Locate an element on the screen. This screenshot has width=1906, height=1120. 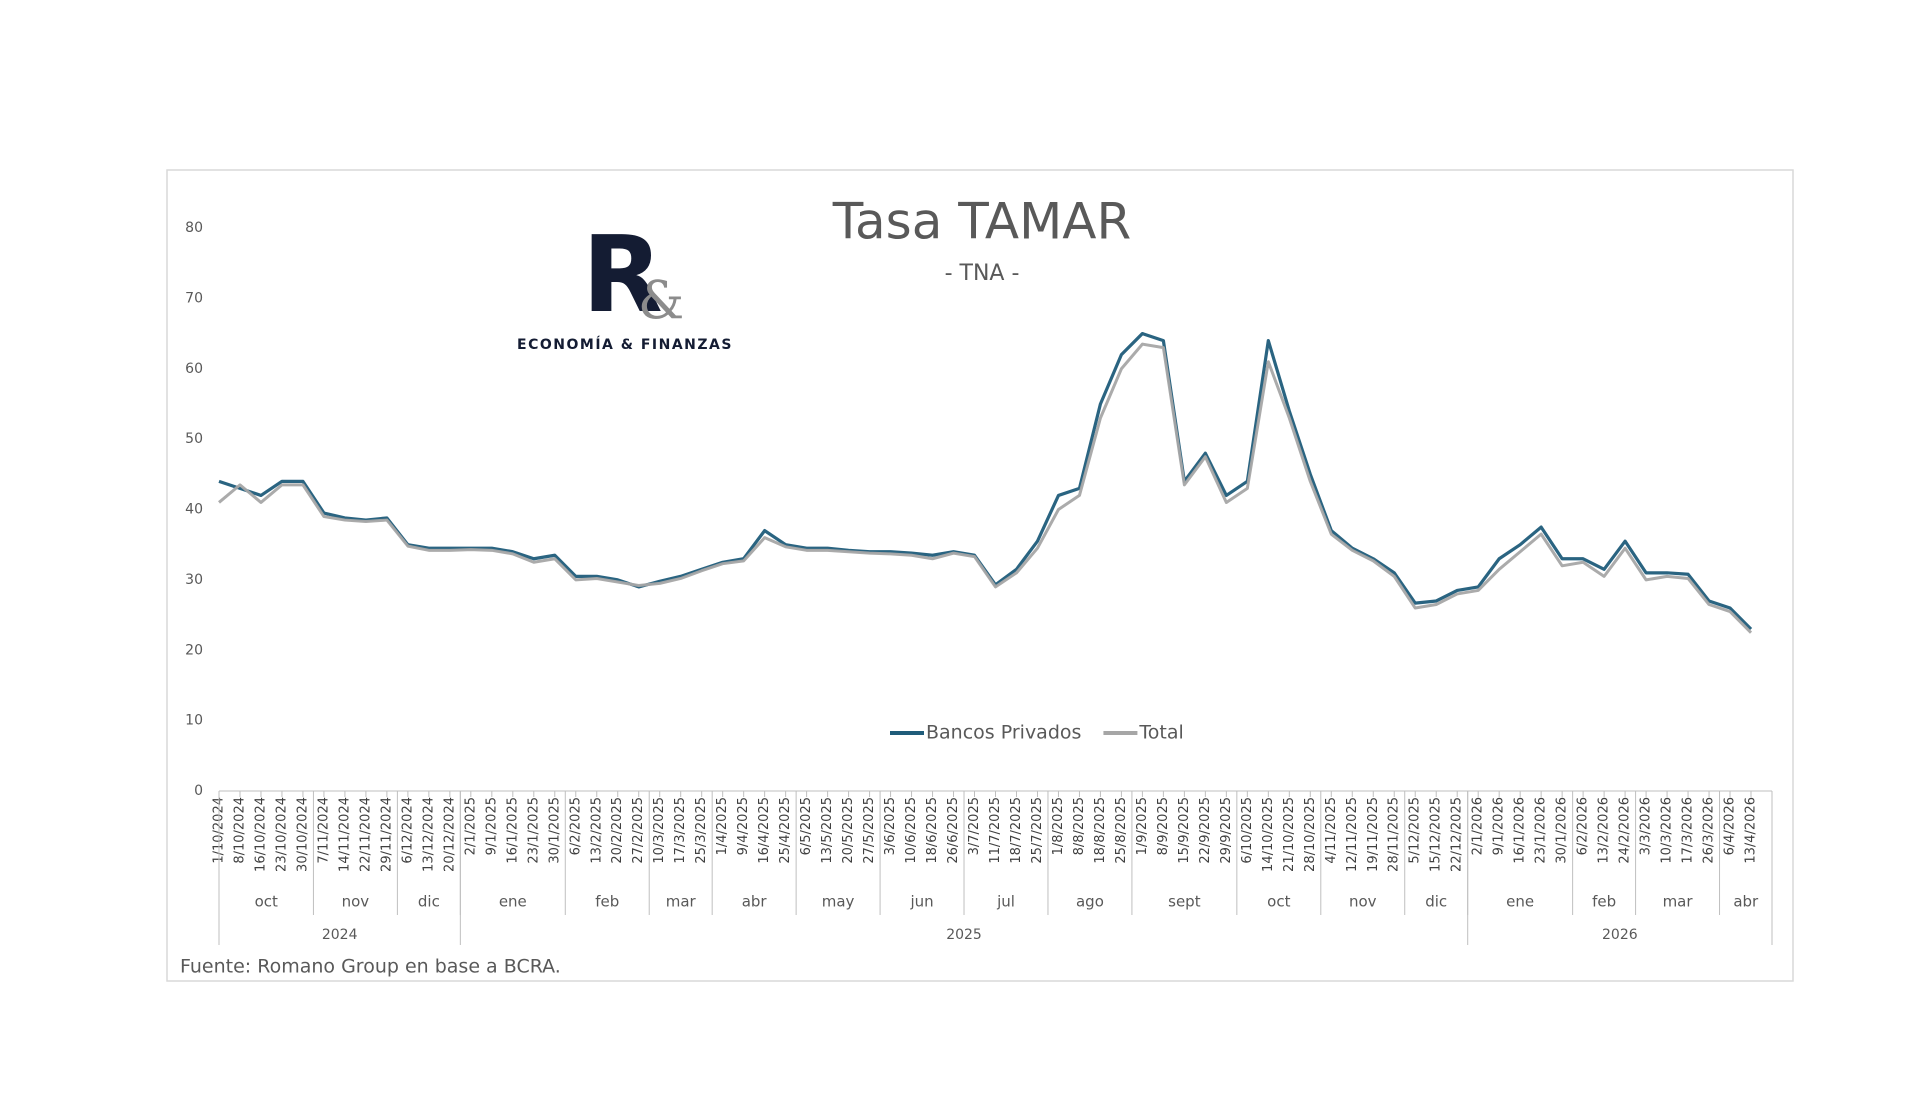
x-tick-label: 8/10/2024 is located at coordinates (239, 830).